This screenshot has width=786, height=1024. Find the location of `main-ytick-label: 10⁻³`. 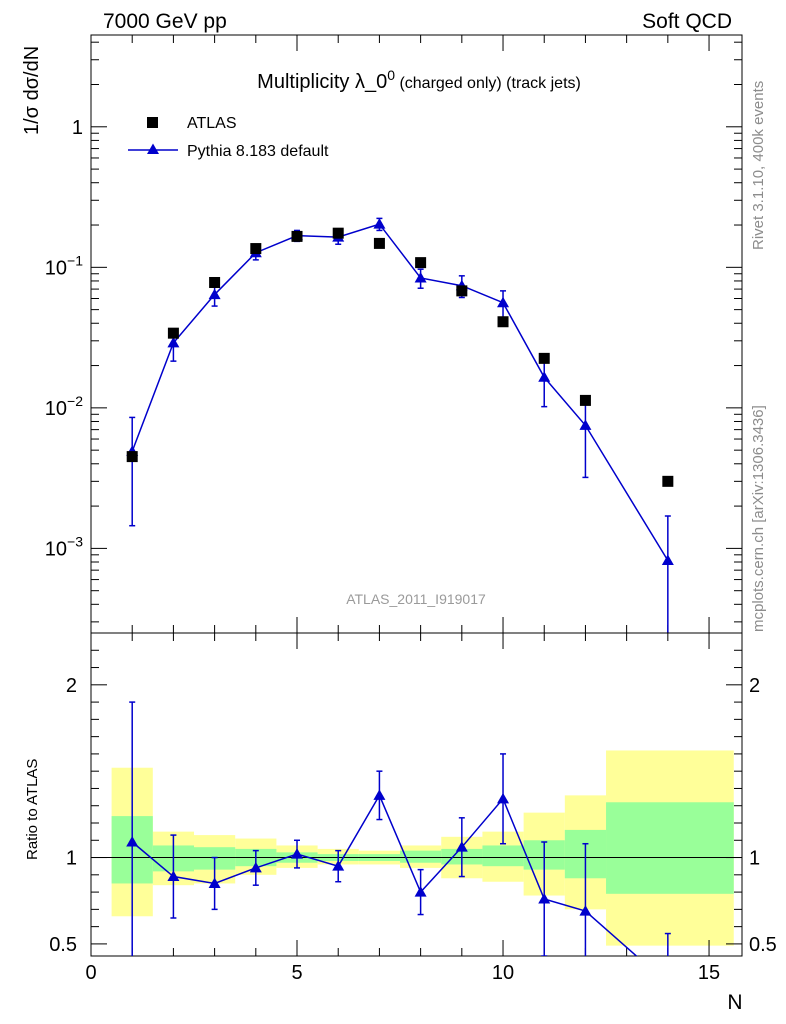

main-ytick-label: 10⁻³ is located at coordinates (64, 546).